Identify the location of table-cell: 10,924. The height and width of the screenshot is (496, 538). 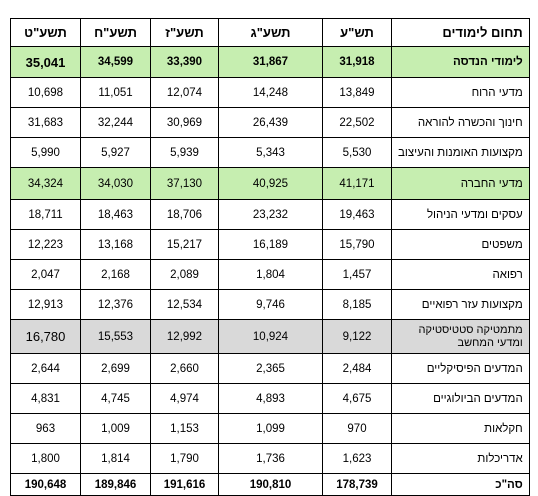
(270, 336).